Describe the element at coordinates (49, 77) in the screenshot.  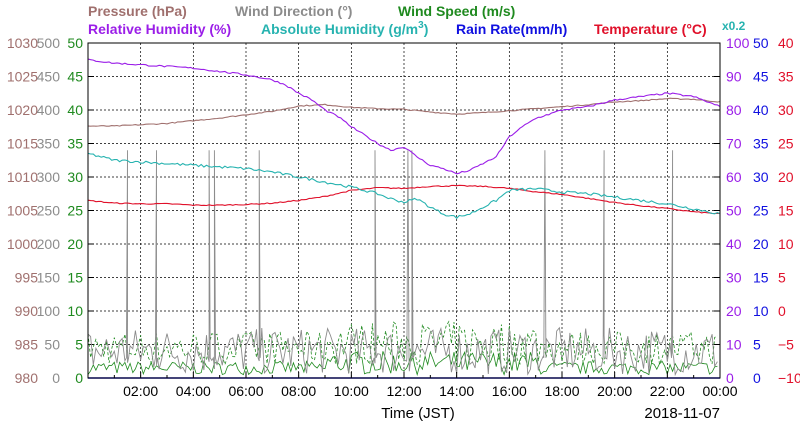
I see `wind-direction-tick-label: 450` at that location.